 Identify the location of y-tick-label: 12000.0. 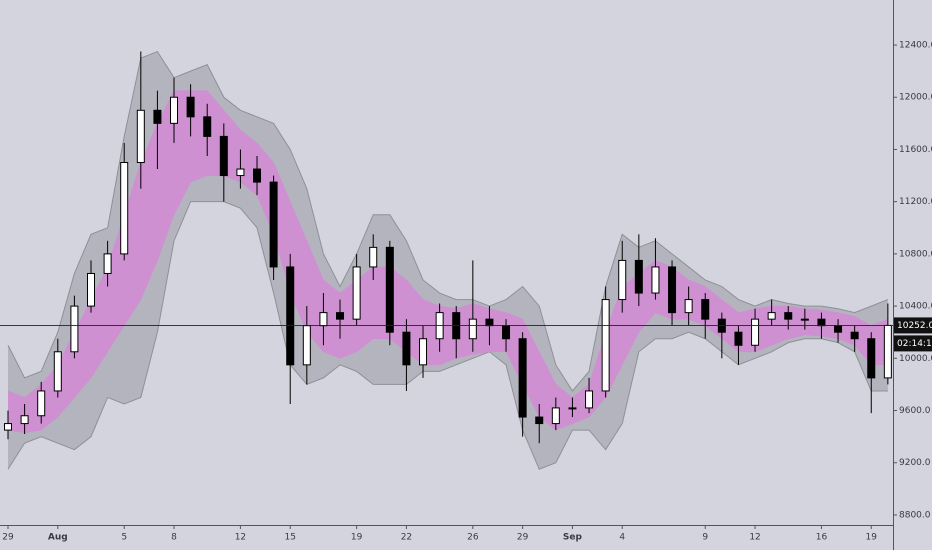
(915, 98).